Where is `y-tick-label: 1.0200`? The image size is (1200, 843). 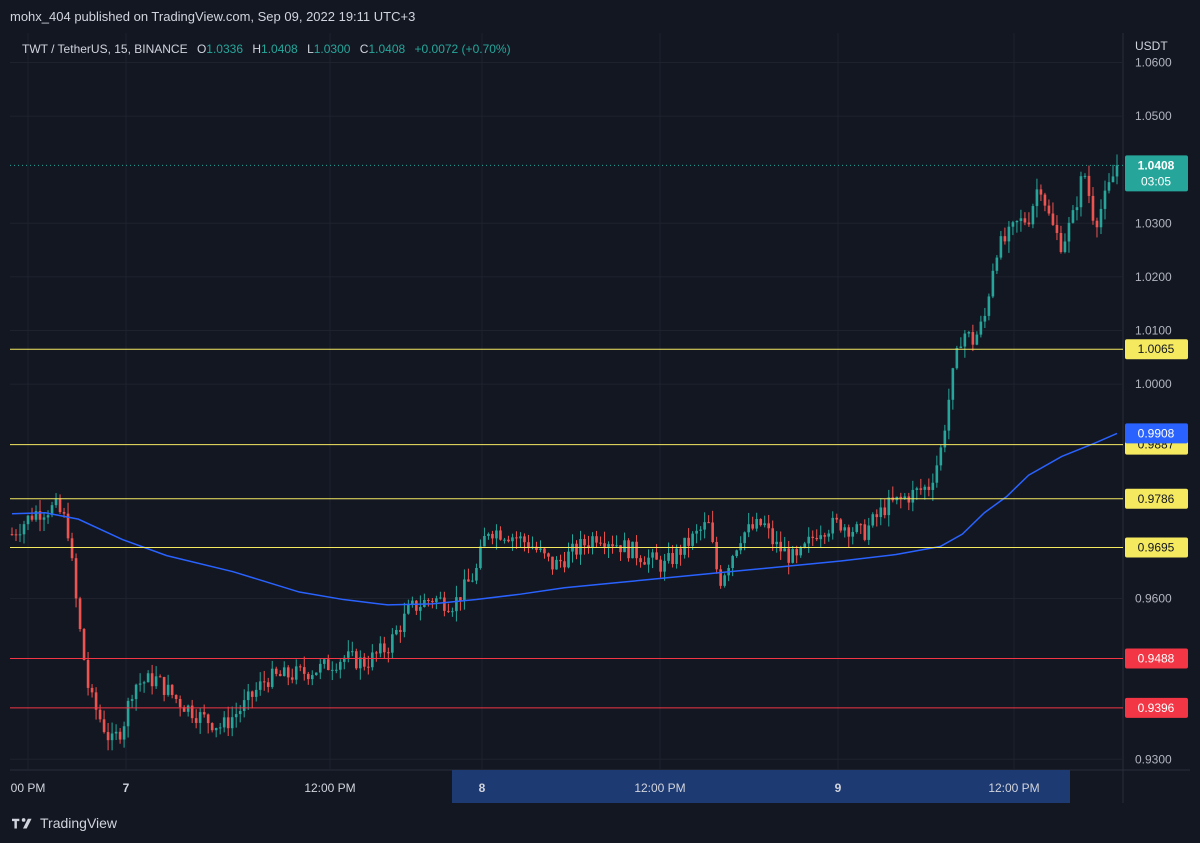 y-tick-label: 1.0200 is located at coordinates (1153, 277).